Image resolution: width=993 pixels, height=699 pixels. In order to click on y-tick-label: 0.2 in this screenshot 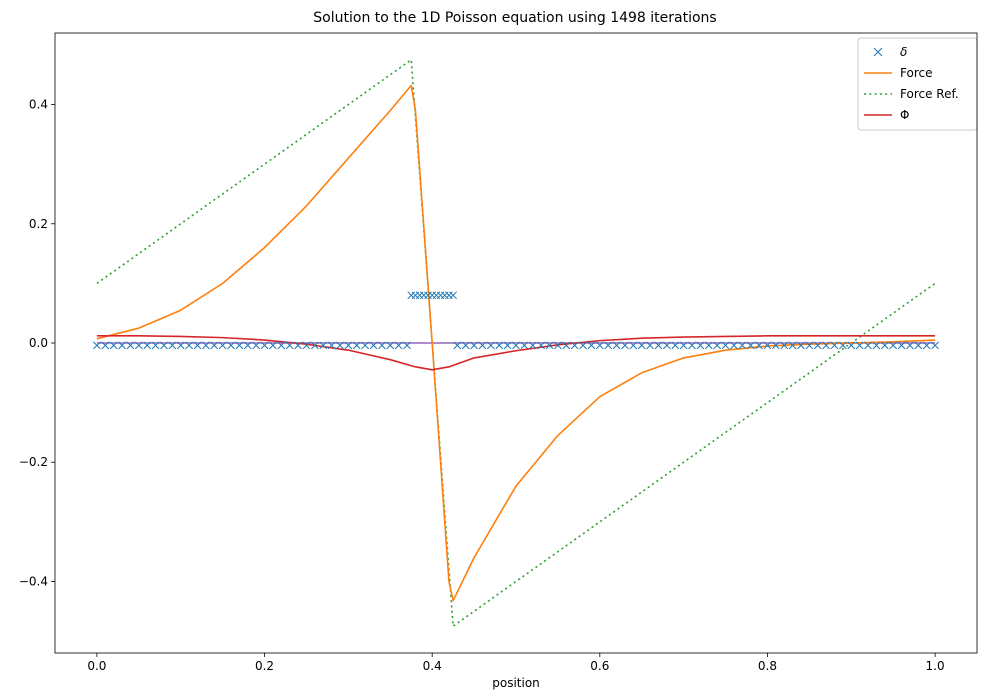, I will do `click(38, 224)`.